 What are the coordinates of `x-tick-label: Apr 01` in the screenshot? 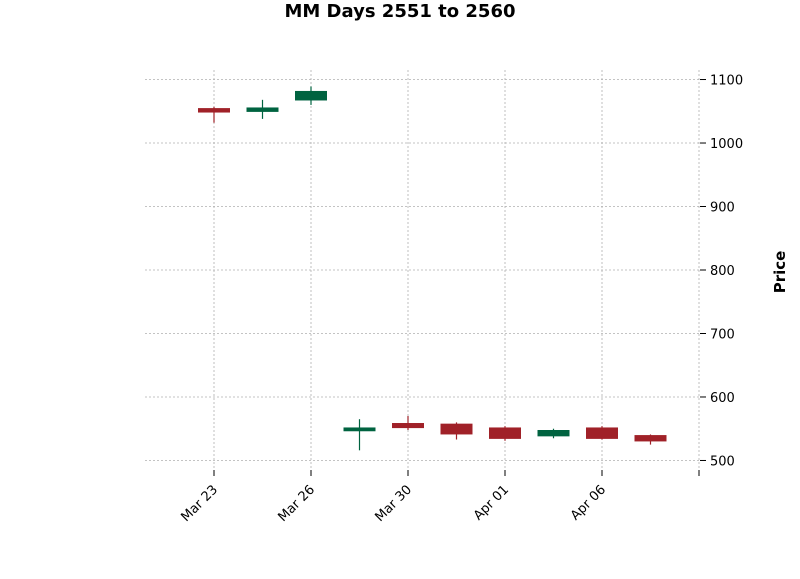 It's located at (491, 502).